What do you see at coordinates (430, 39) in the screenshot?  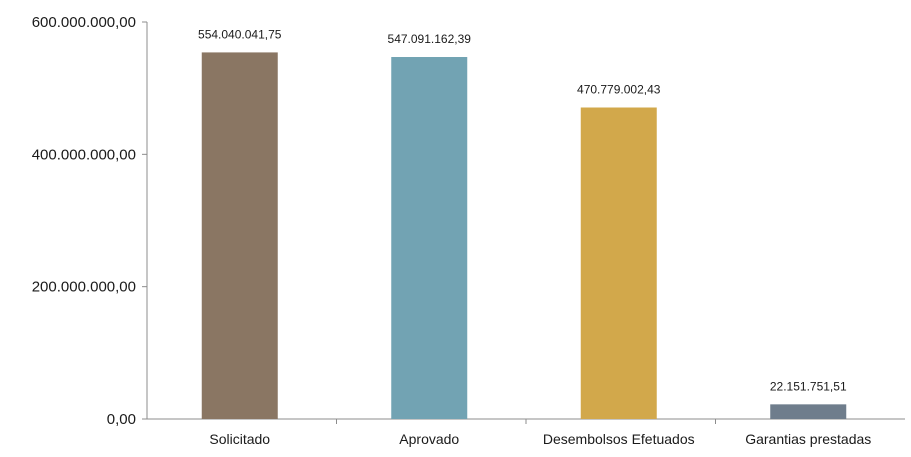 I see `data-label: 547.091.162,39` at bounding box center [430, 39].